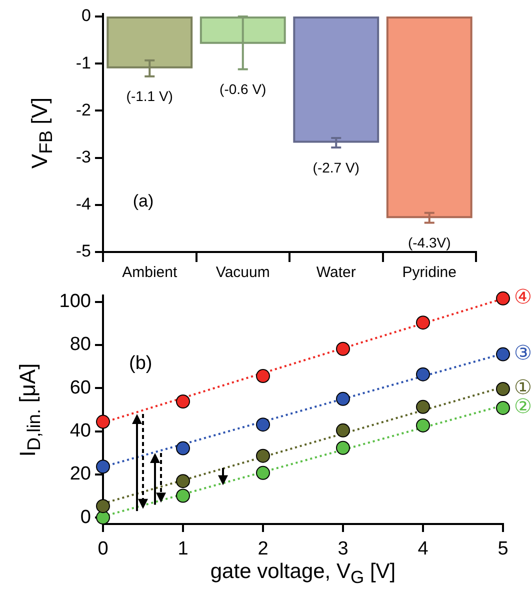 This screenshot has height=599, width=532. Describe the element at coordinates (75, 301) in the screenshot. I see `y-tick-label: 100` at that location.